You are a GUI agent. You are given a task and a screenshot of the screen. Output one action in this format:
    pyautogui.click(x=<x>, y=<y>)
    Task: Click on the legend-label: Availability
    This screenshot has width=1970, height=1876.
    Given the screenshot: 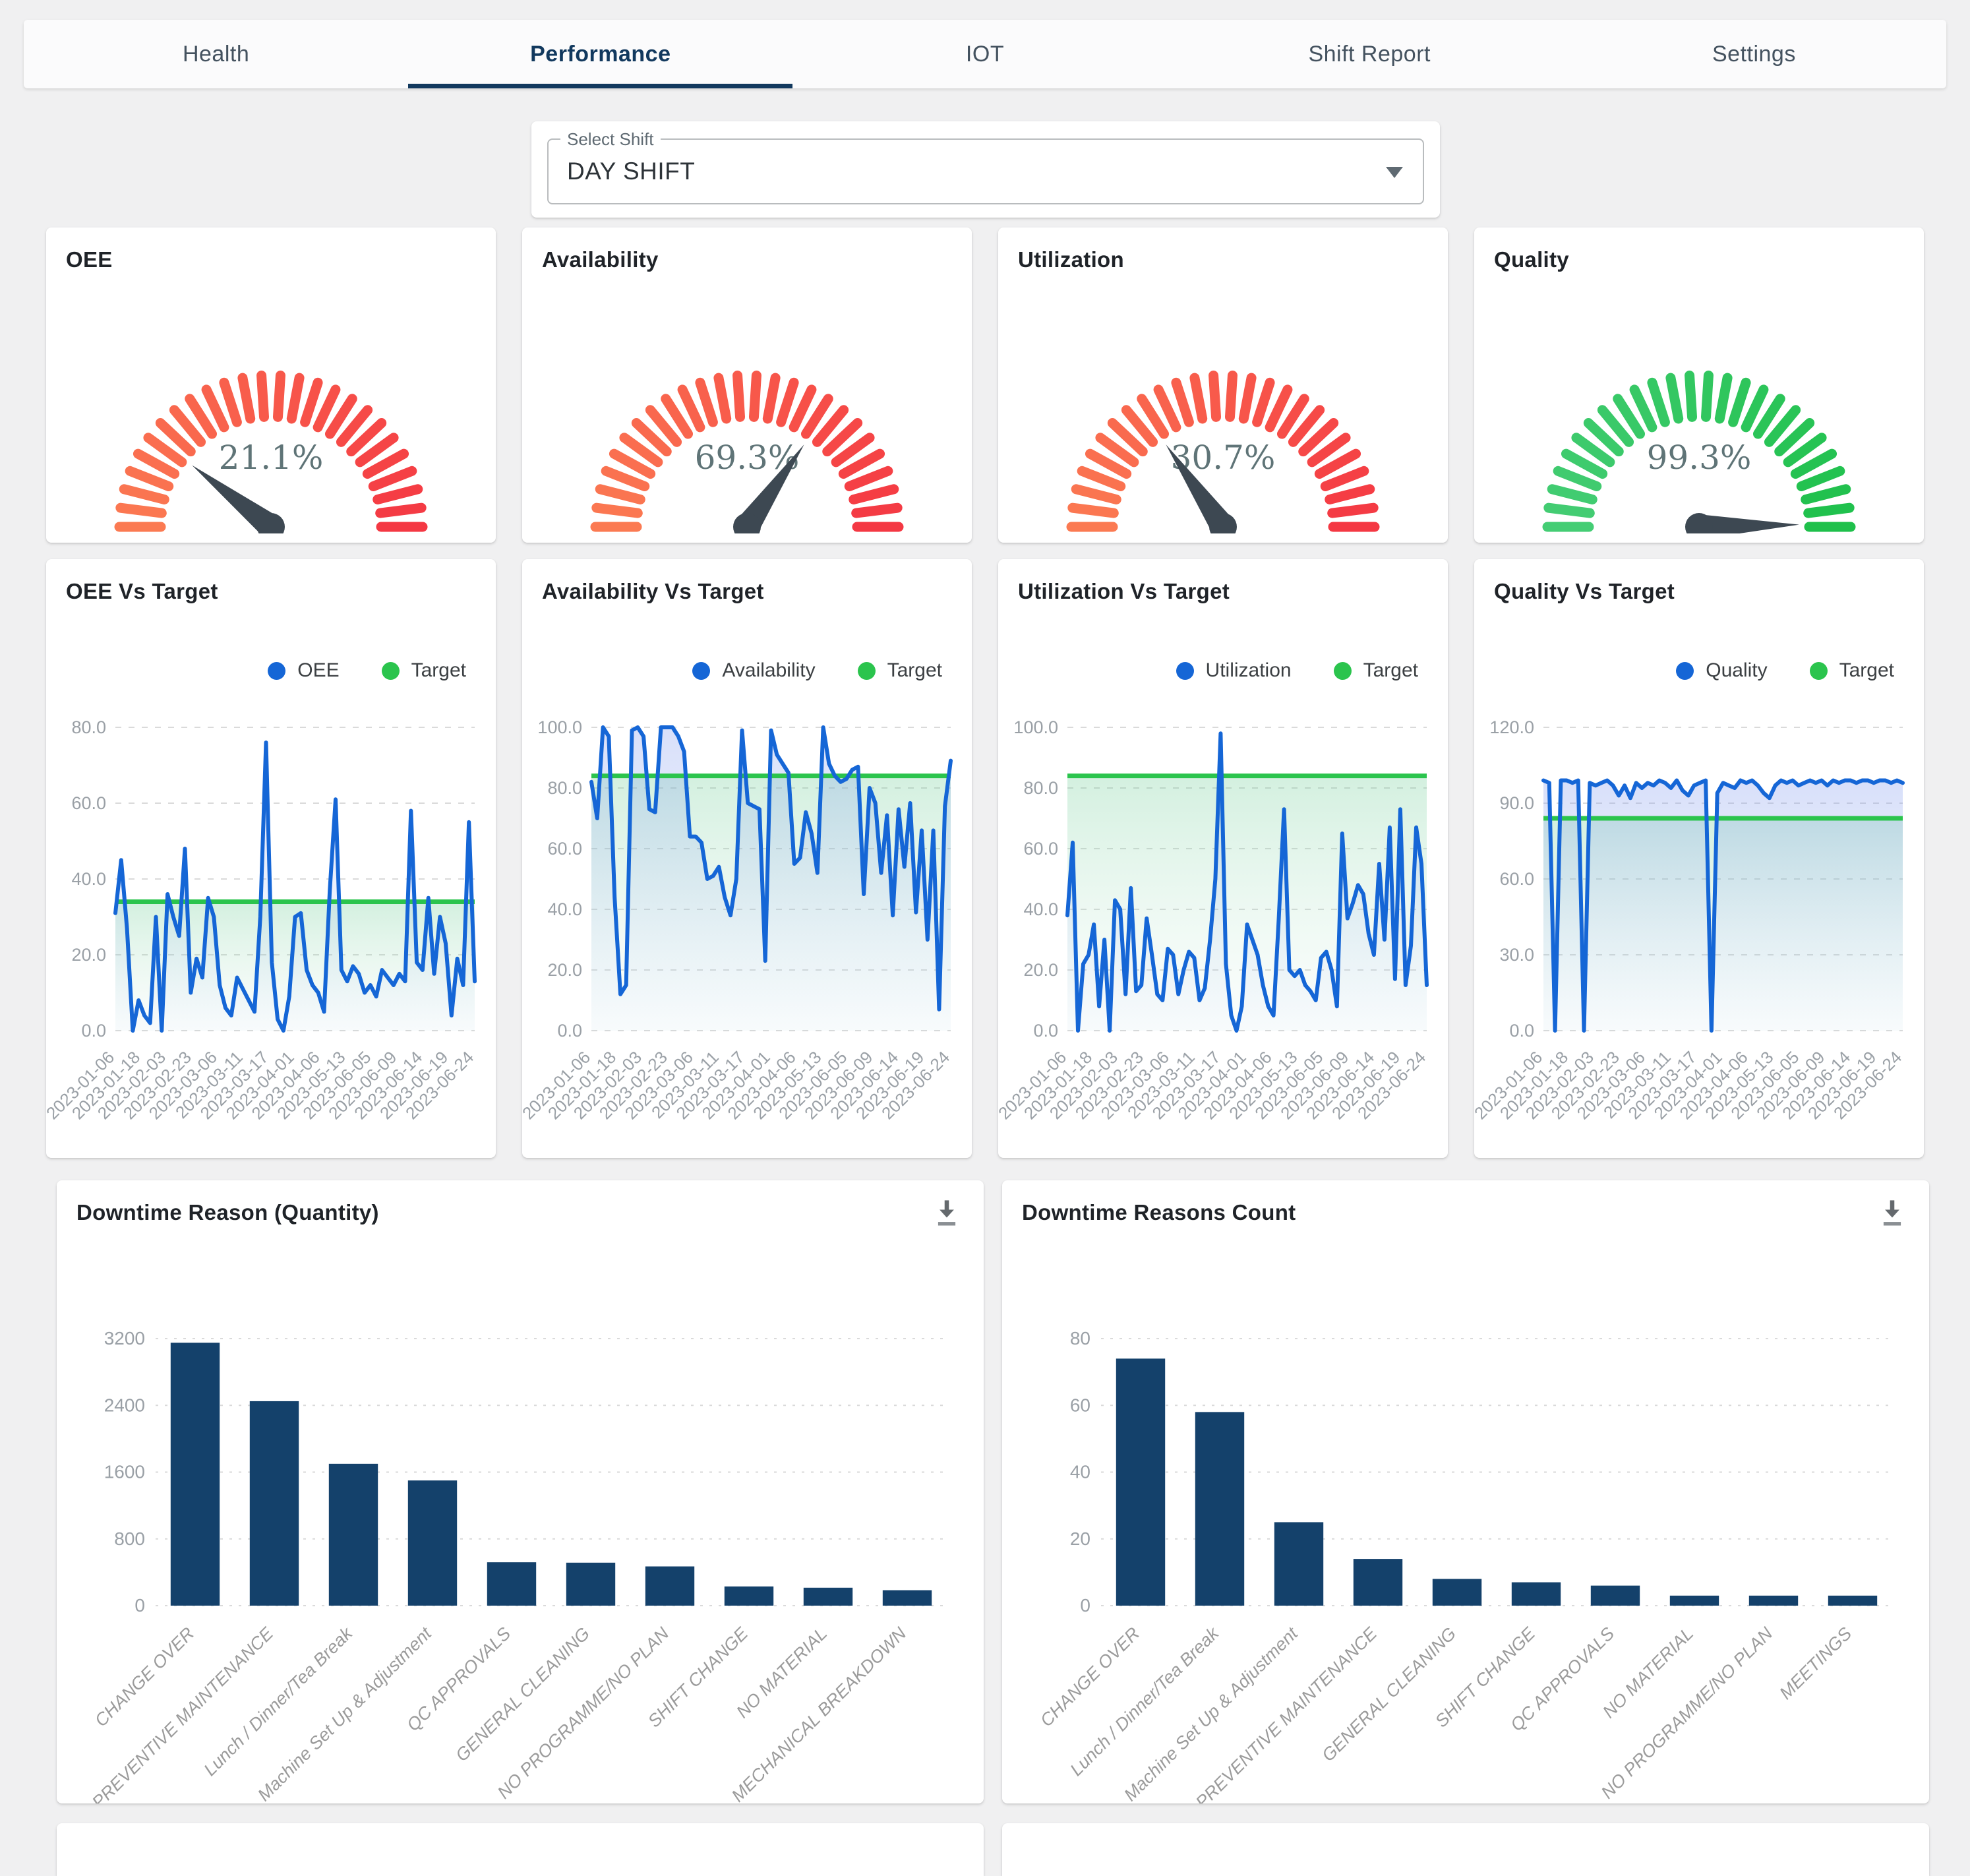 What is the action you would take?
    pyautogui.click(x=769, y=670)
    